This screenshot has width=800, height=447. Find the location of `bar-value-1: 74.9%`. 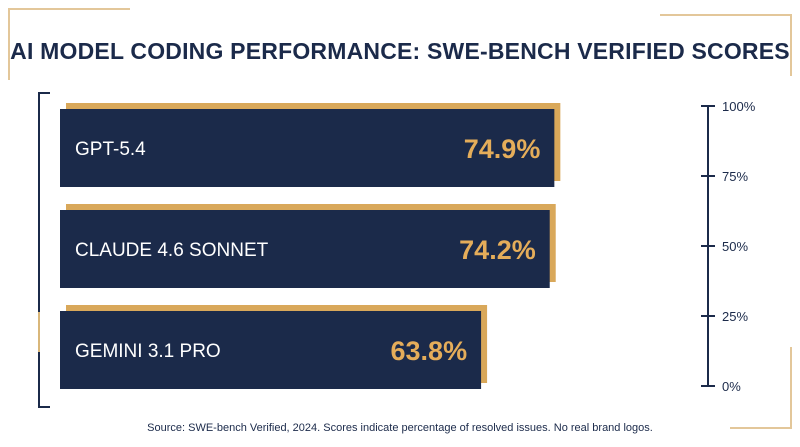

bar-value-1: 74.9% is located at coordinates (502, 149).